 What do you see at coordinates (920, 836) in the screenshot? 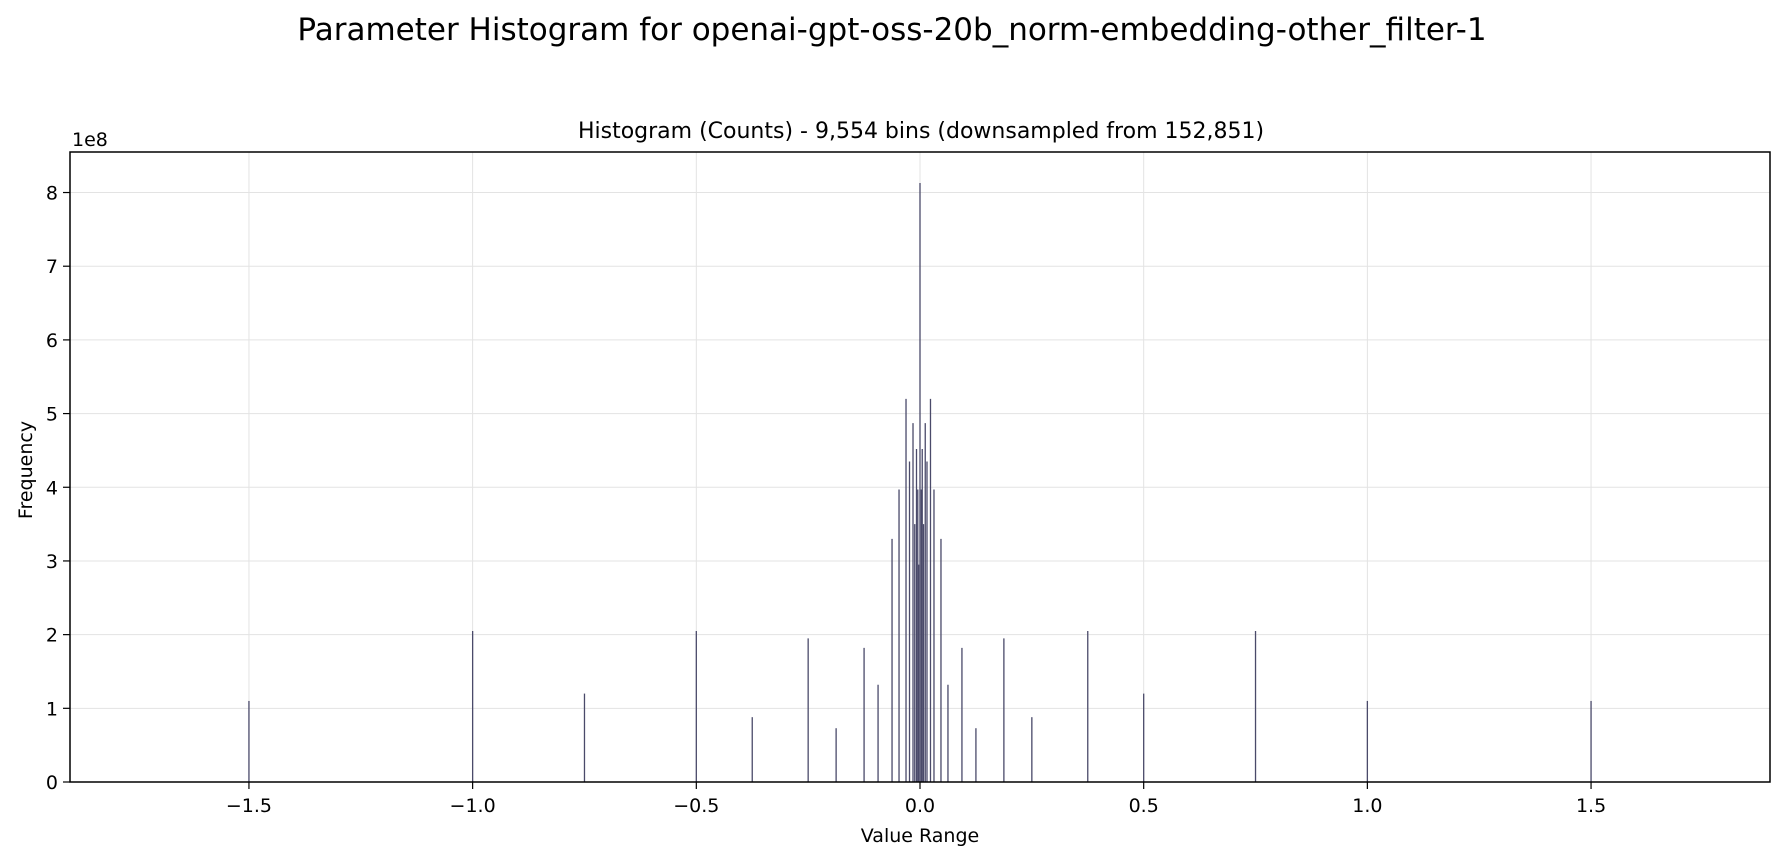
I see `x-axis-label: Value Range` at bounding box center [920, 836].